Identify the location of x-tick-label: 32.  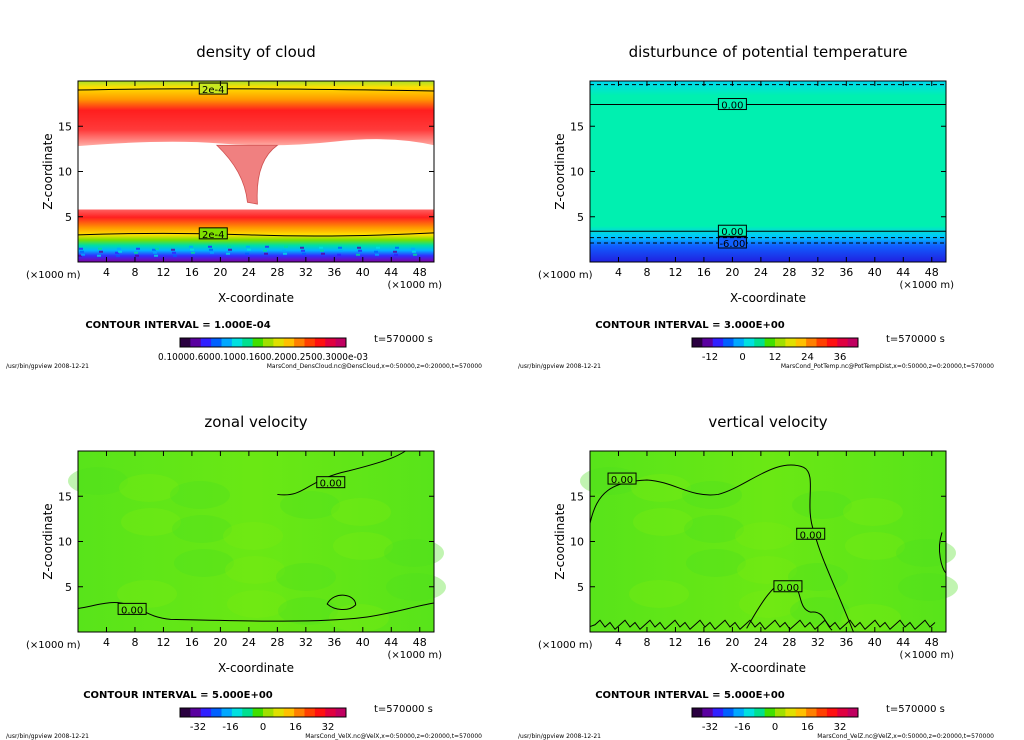
(306, 272).